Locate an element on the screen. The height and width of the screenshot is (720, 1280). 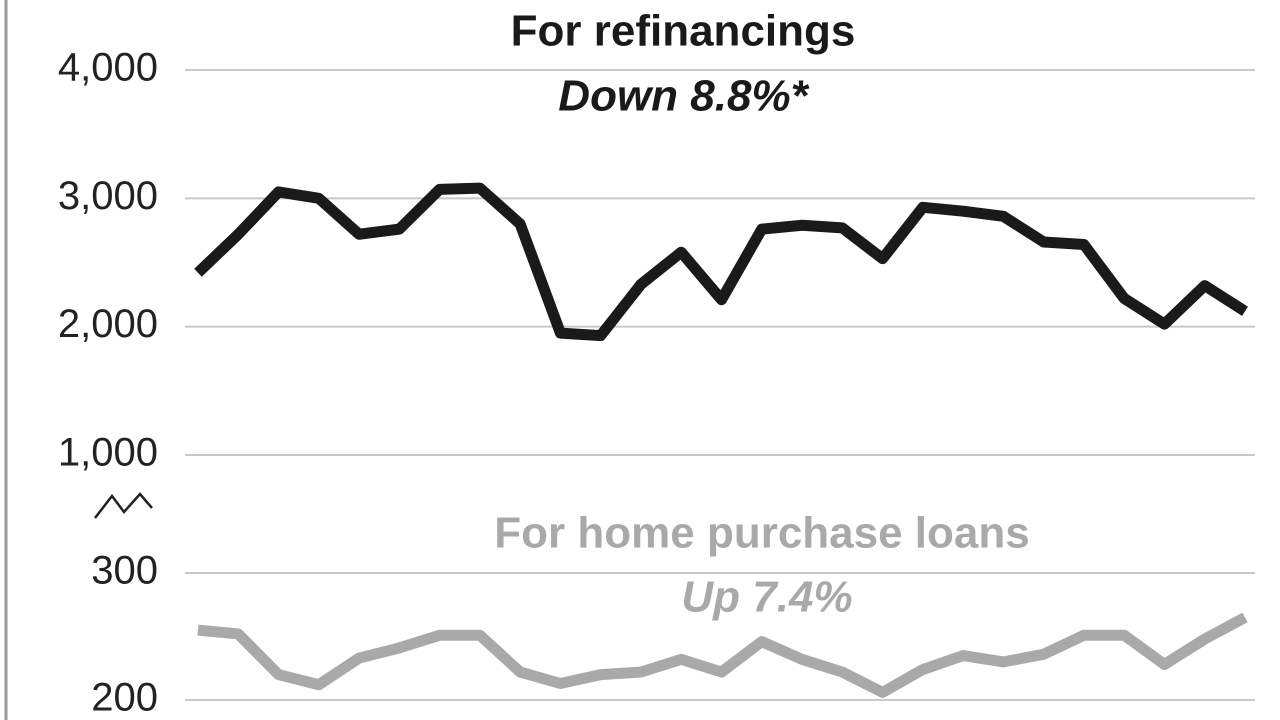
y-tick-label: 300 is located at coordinates (124, 571).